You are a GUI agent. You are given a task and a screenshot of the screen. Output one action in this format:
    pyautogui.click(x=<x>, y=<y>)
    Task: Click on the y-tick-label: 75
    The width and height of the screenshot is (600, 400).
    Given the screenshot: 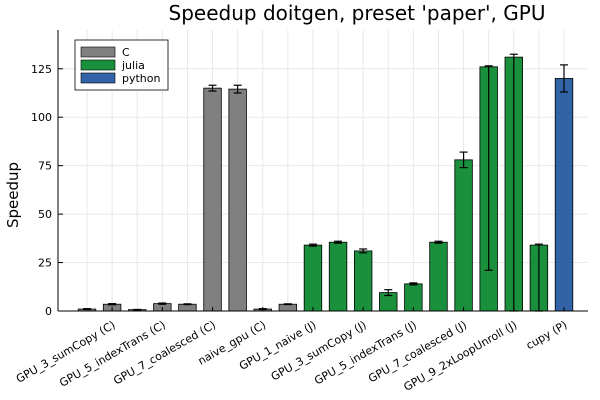 What is the action you would take?
    pyautogui.click(x=45, y=166)
    